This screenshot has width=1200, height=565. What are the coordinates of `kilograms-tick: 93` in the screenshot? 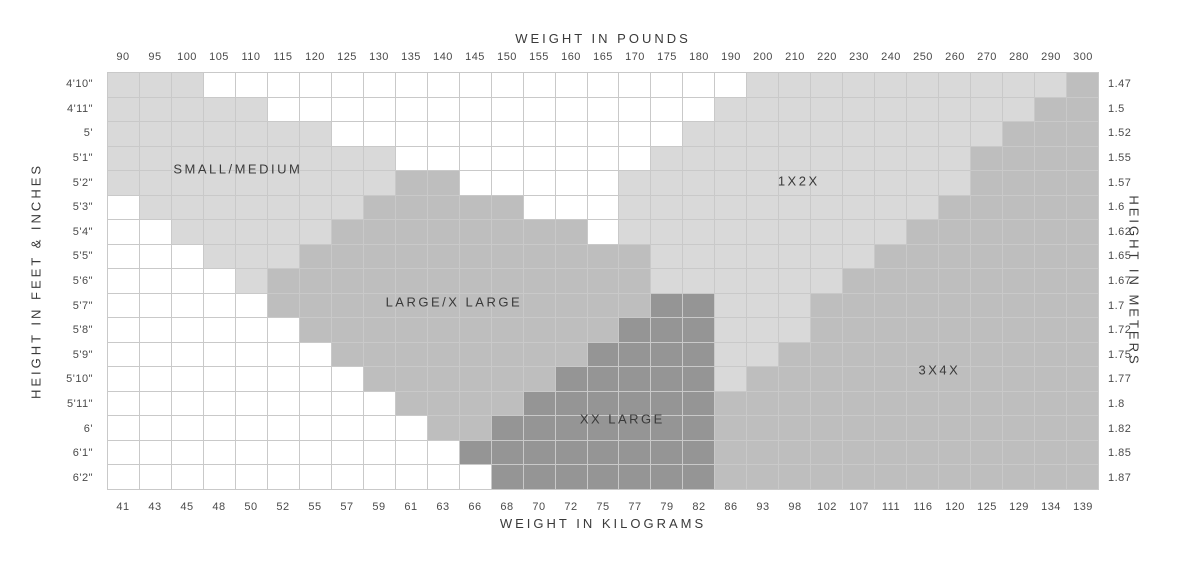 It's located at (763, 507).